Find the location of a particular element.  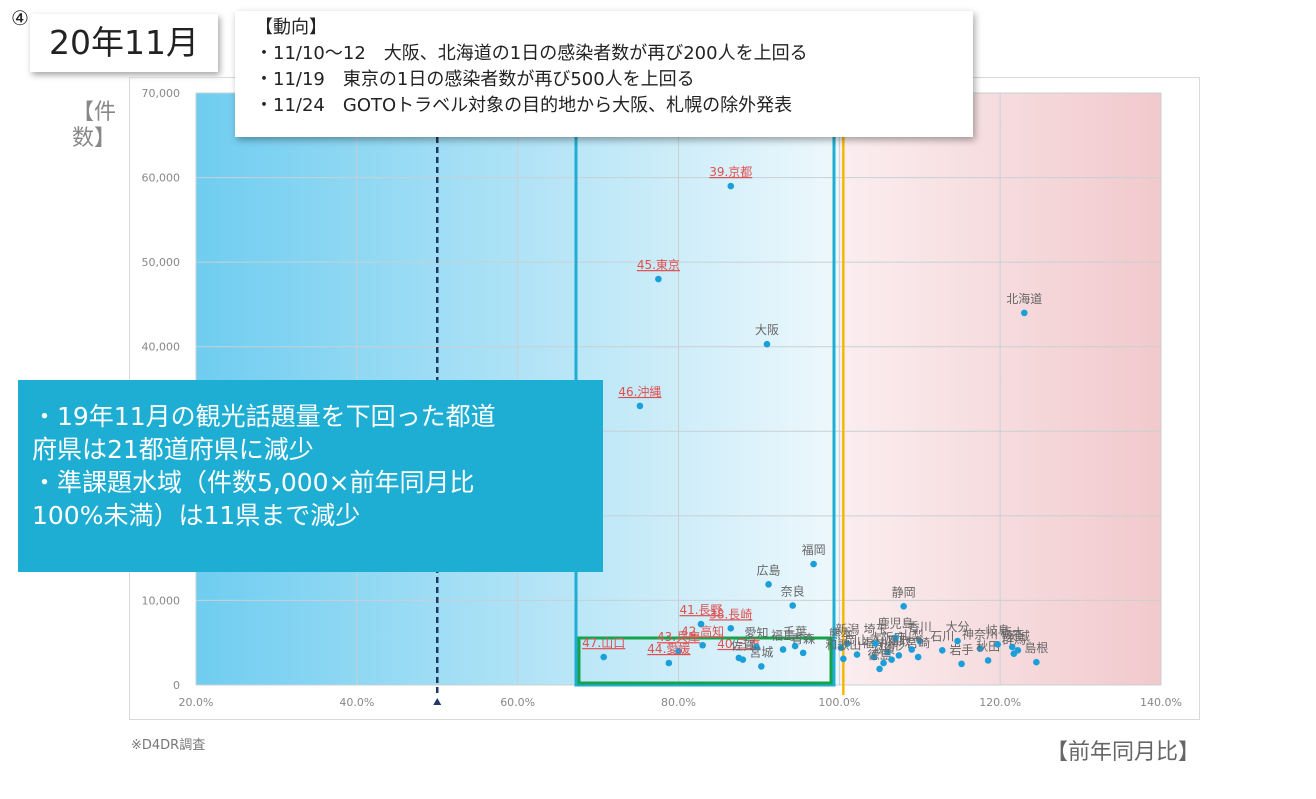

trend-heading: 【動向】 is located at coordinates (291, 27).